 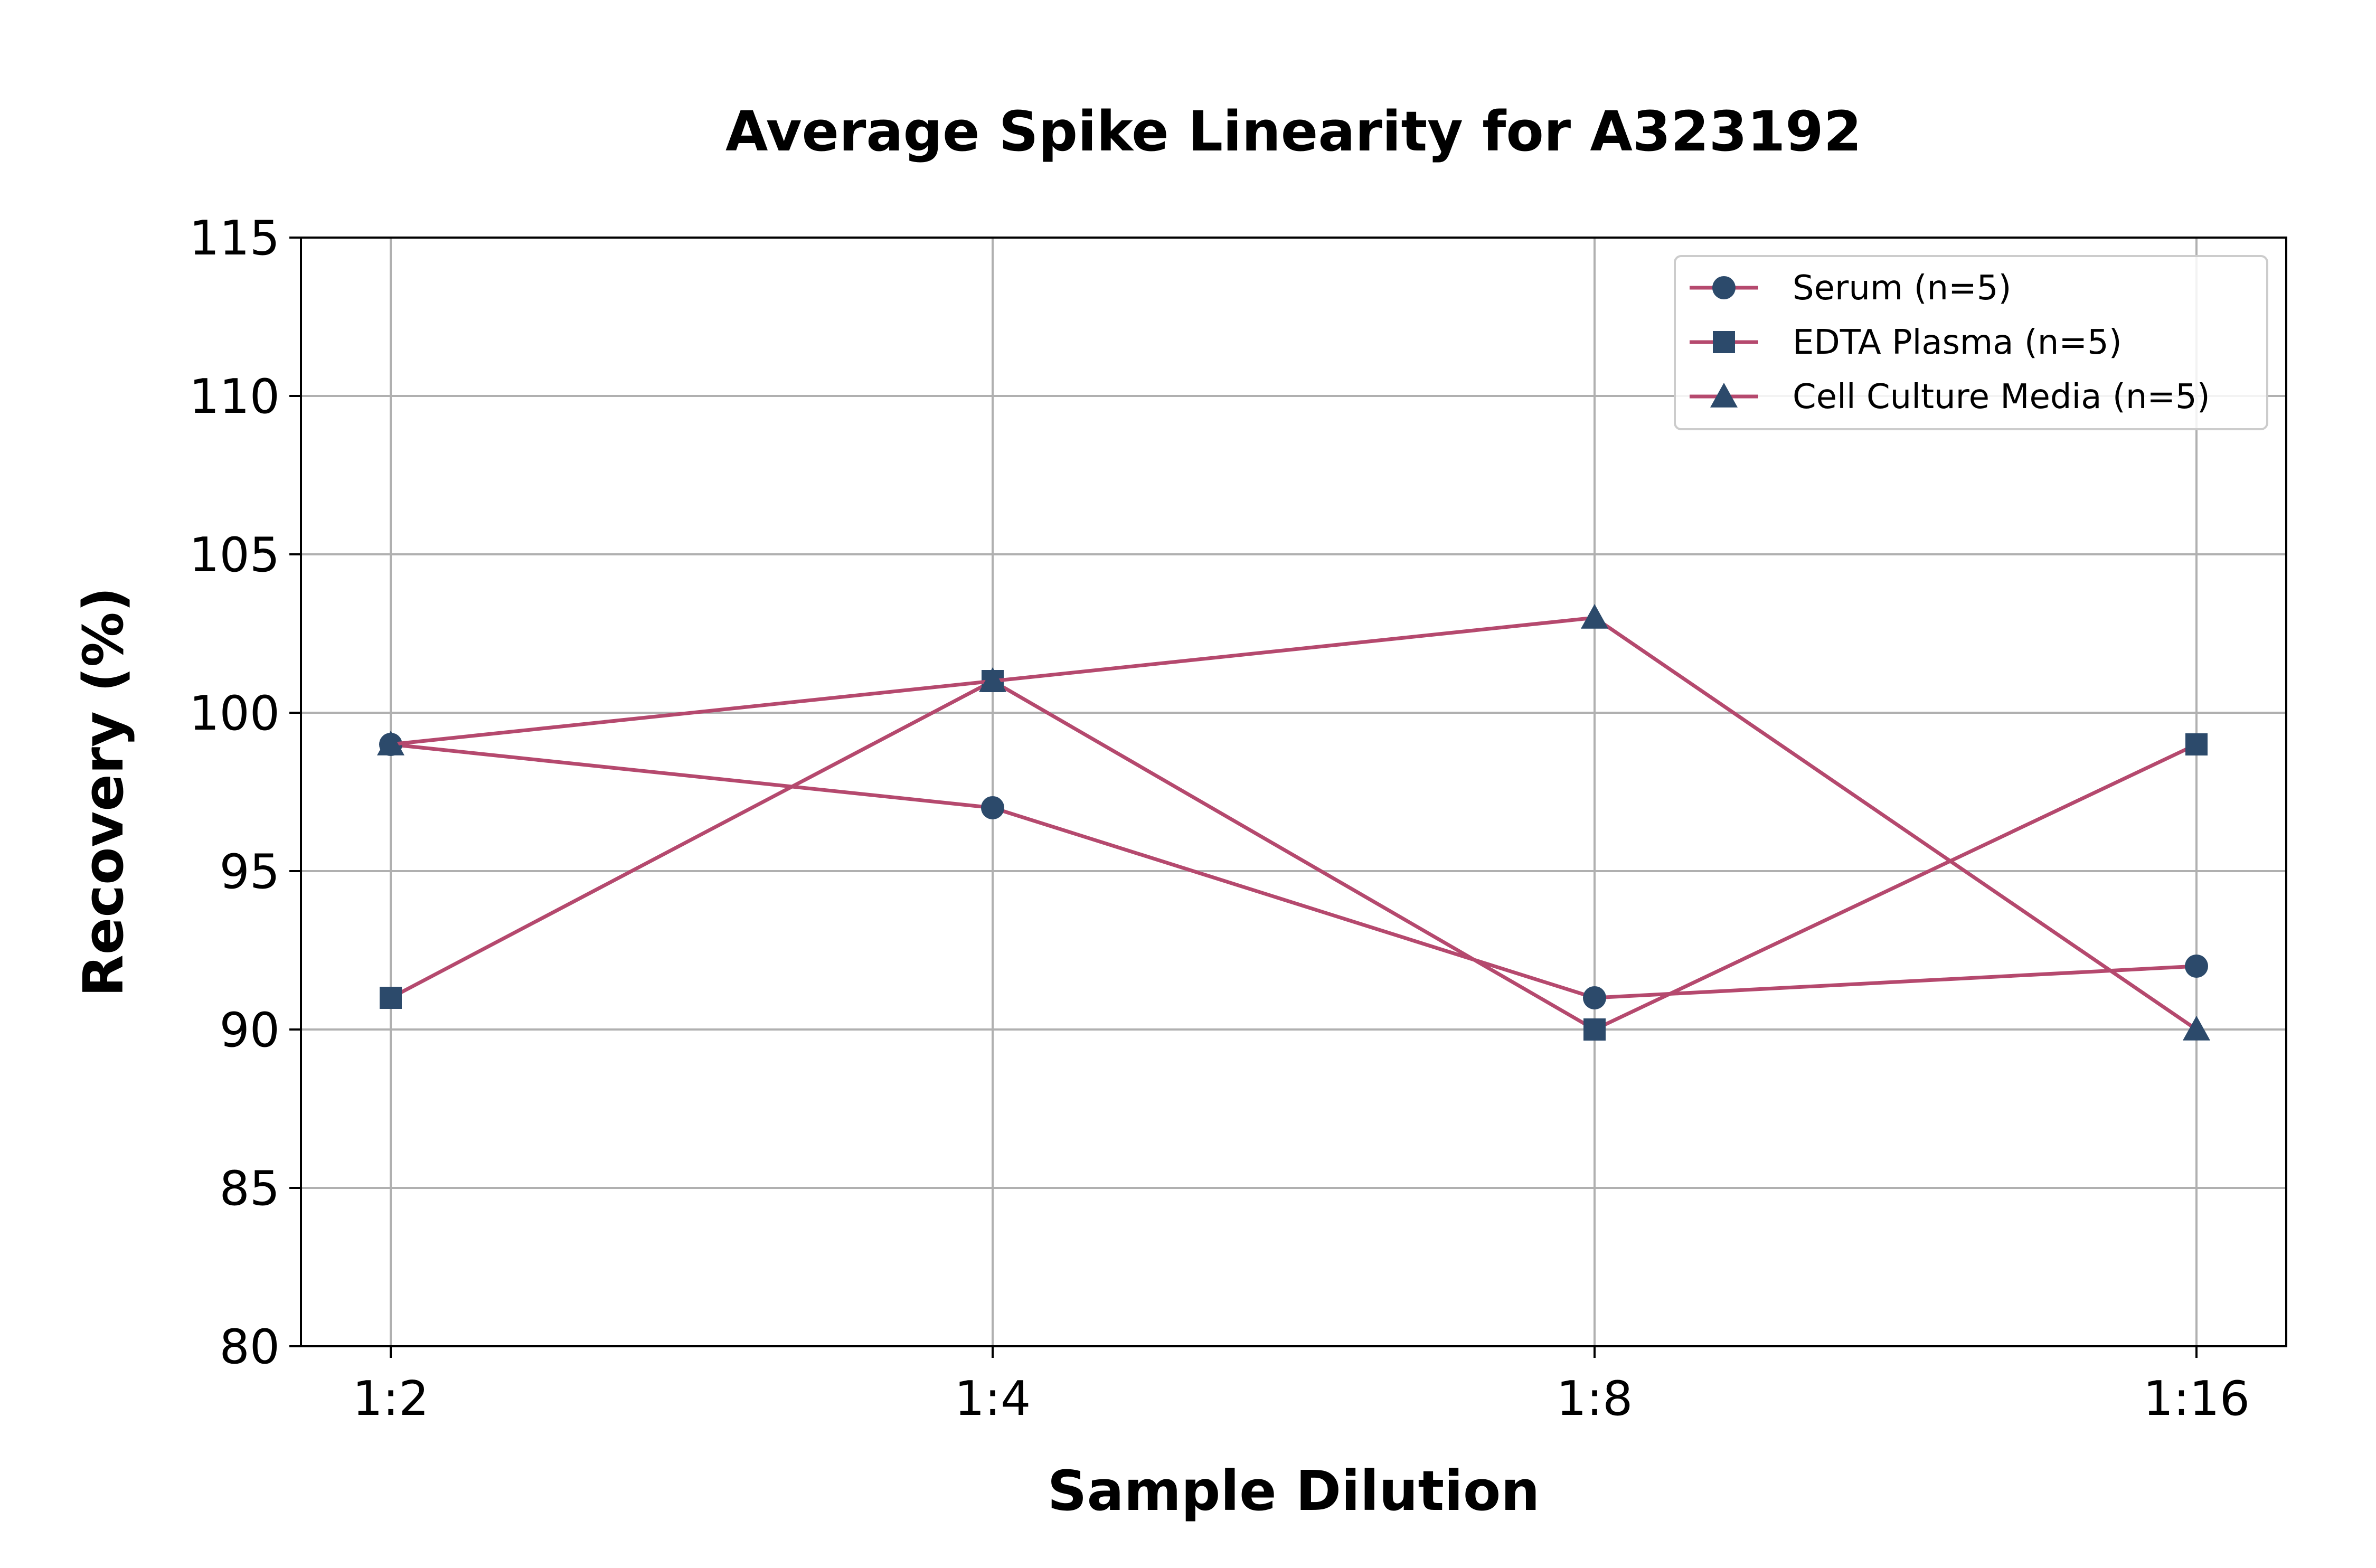 What do you see at coordinates (2196, 1399) in the screenshot?
I see `x-tick-label: 1:16` at bounding box center [2196, 1399].